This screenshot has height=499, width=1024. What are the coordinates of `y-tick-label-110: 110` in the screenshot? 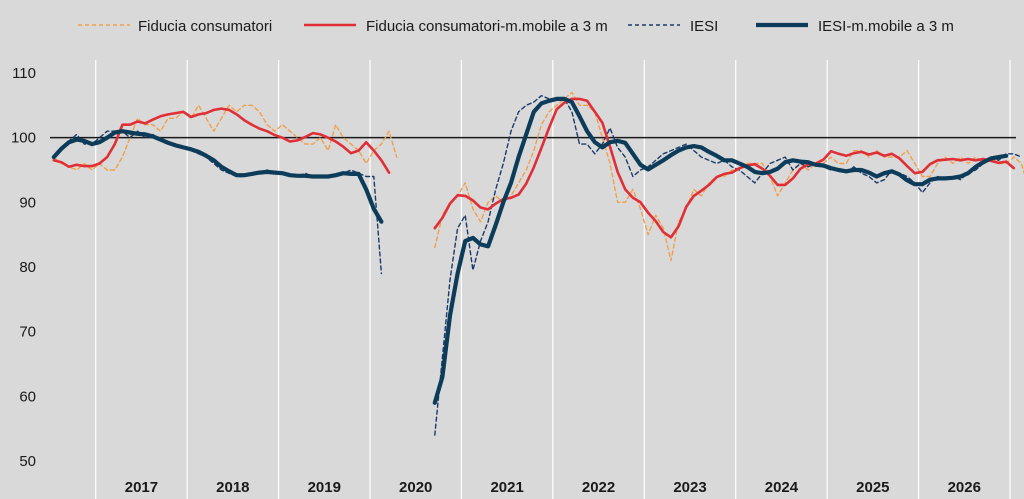 It's located at (24, 73).